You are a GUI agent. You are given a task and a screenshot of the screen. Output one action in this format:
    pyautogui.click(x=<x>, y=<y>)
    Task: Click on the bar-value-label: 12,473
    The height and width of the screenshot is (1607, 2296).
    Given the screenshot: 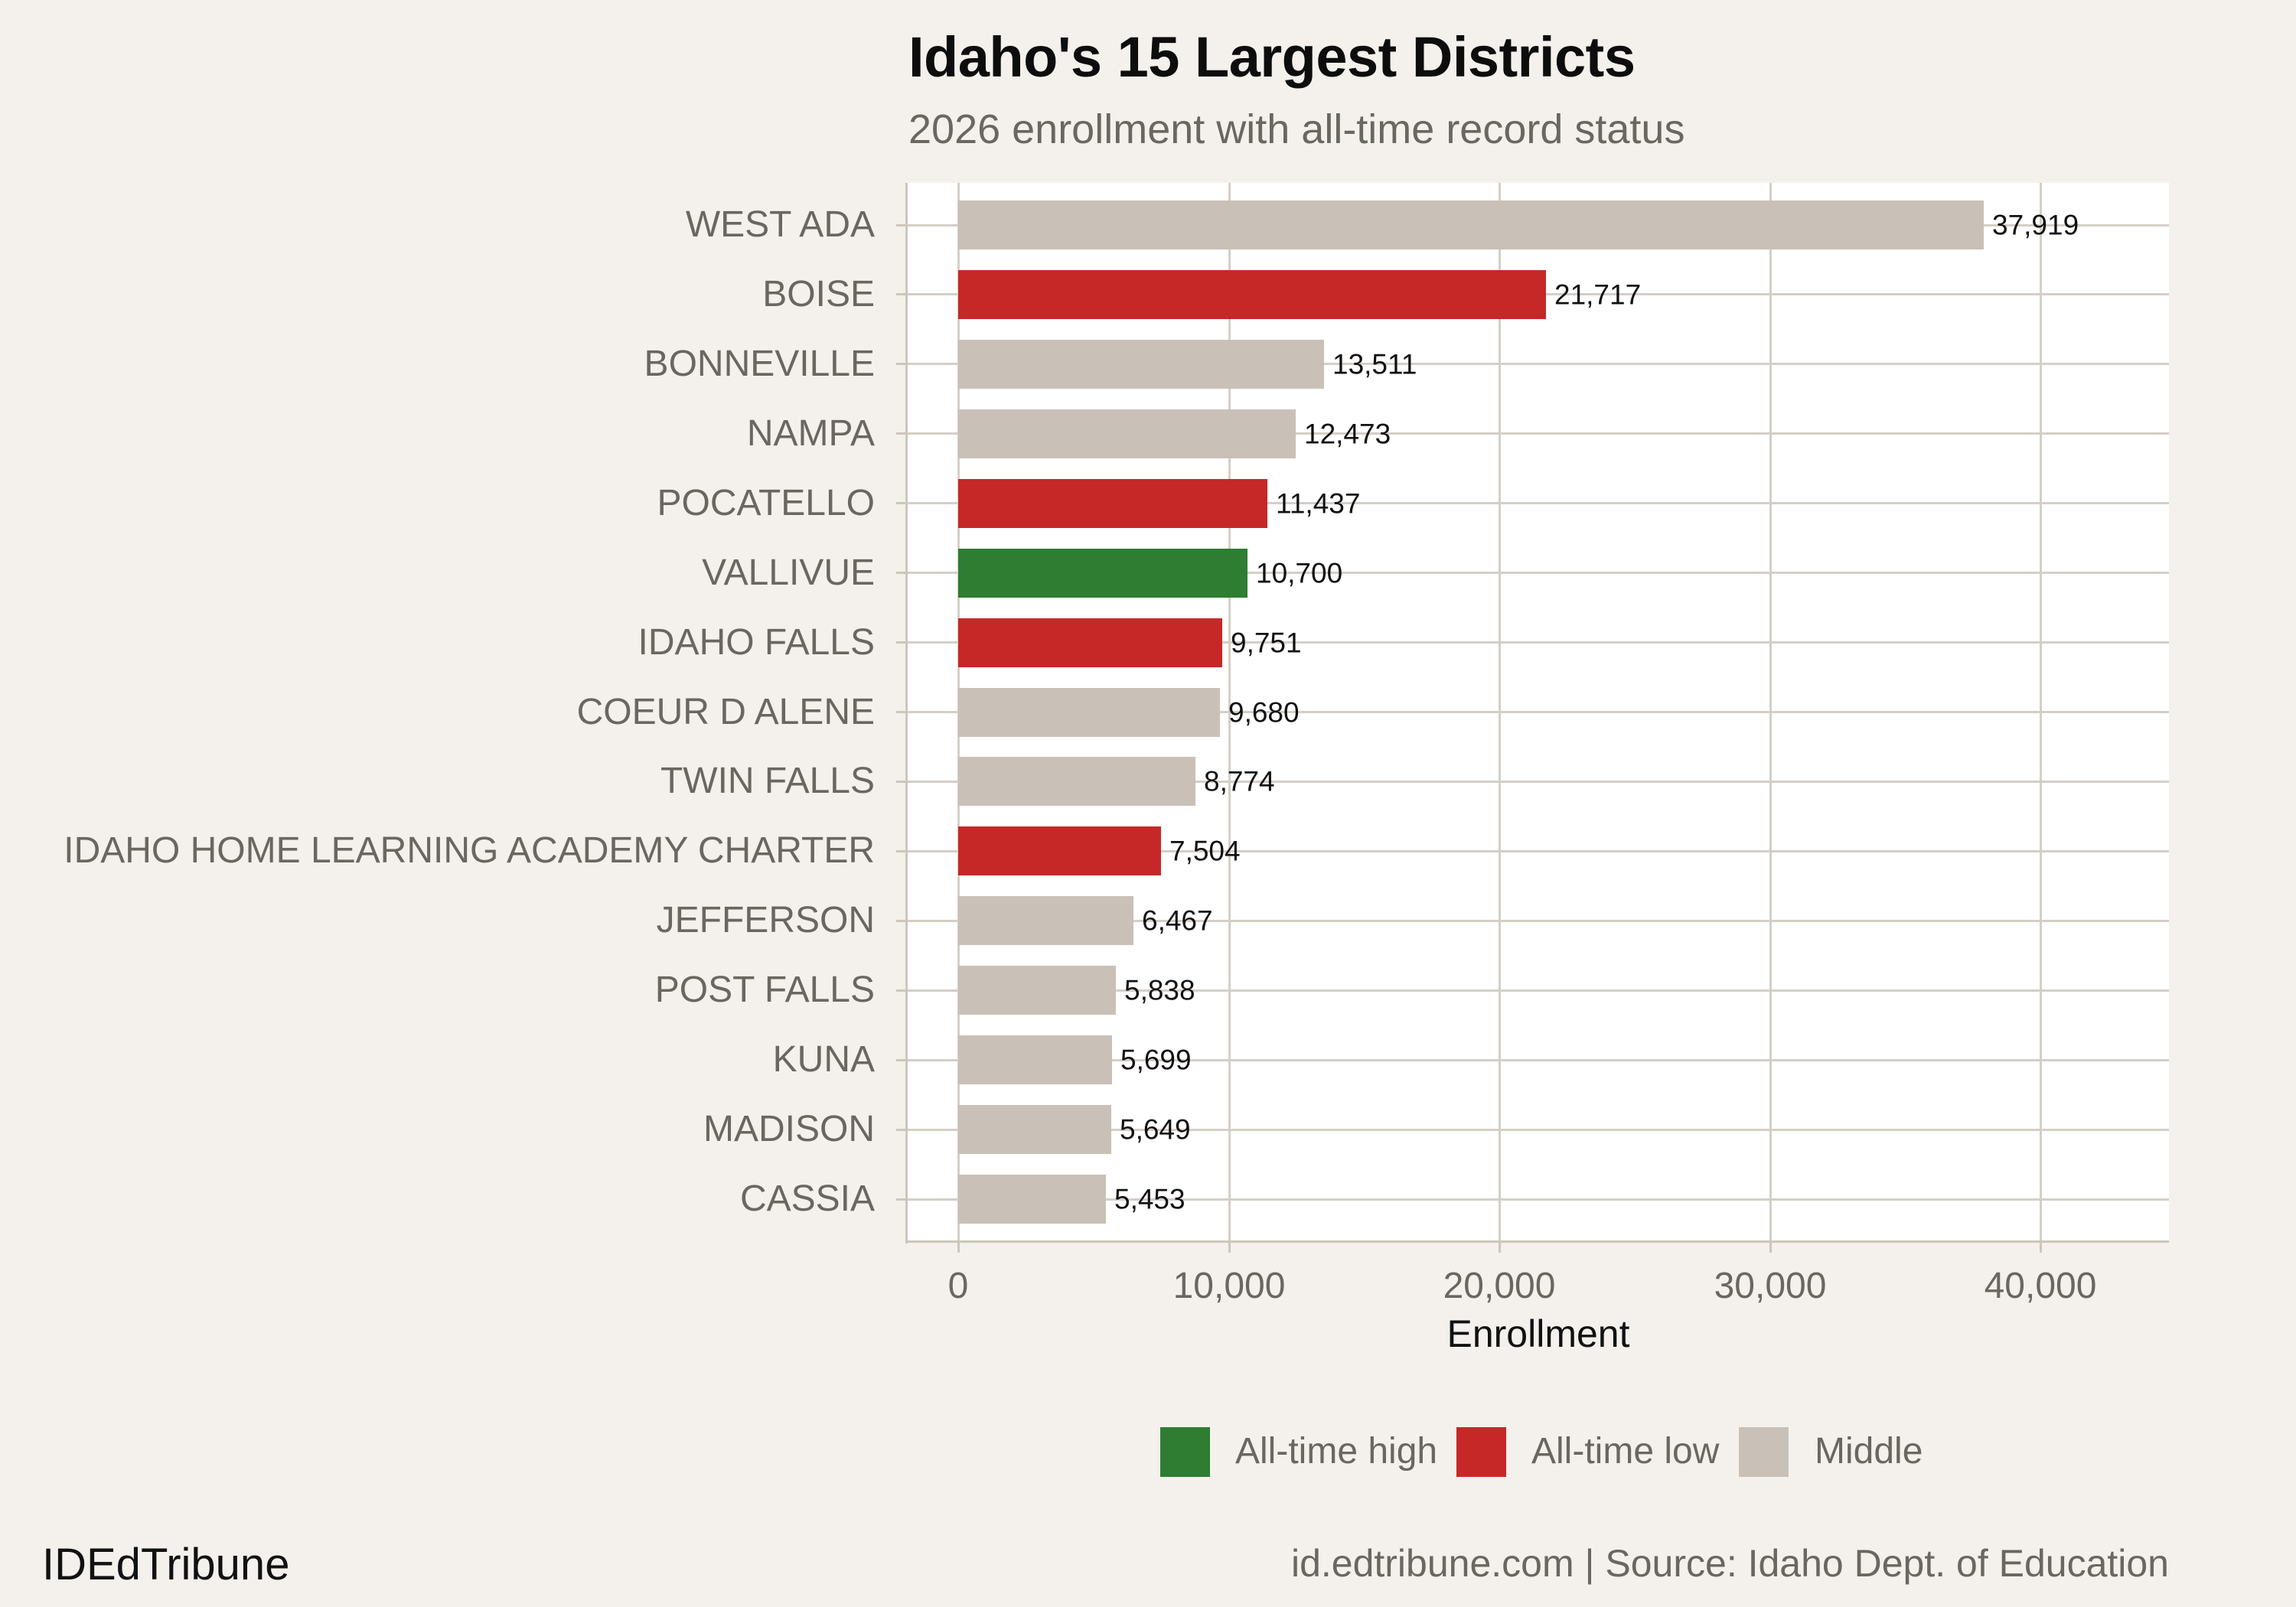 What is the action you would take?
    pyautogui.click(x=1347, y=434)
    